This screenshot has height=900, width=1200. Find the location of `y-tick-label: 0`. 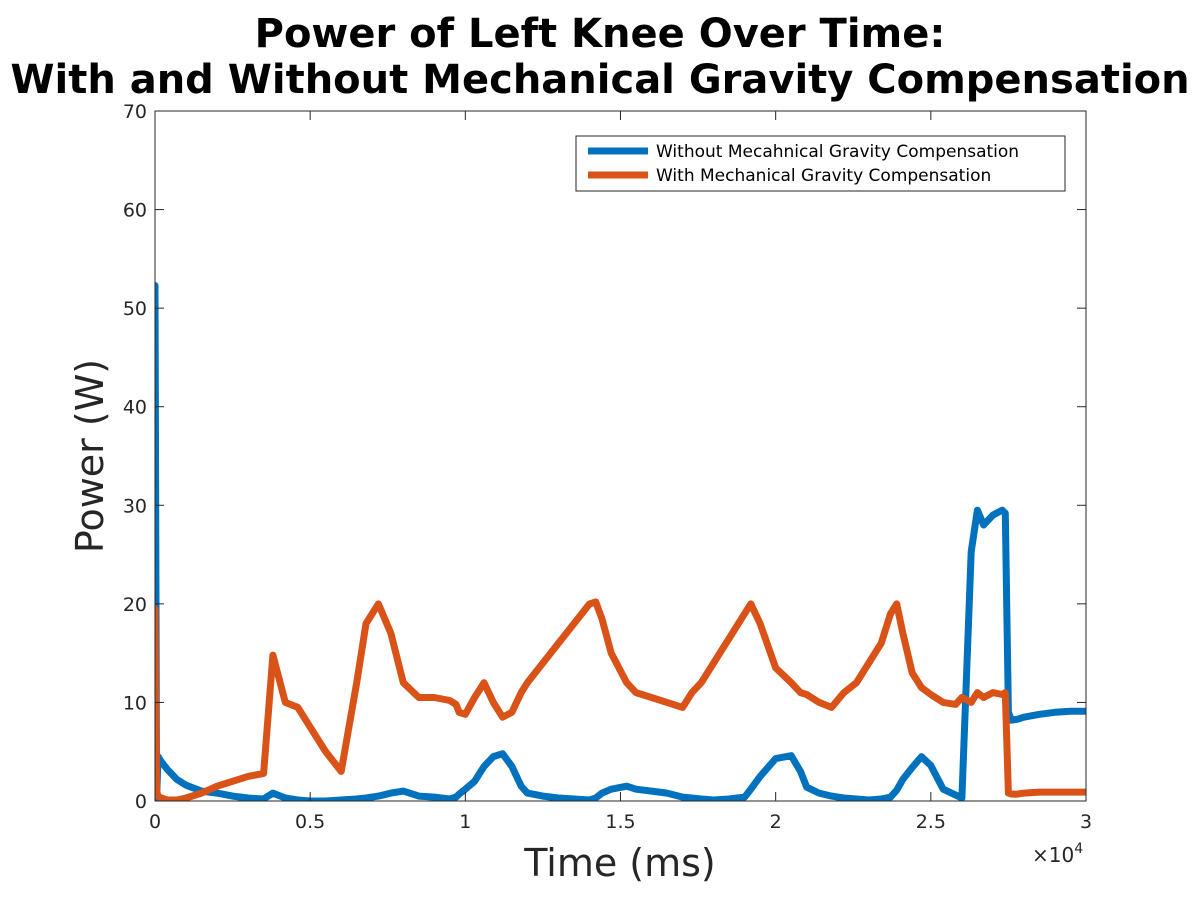

y-tick-label: 0 is located at coordinates (141, 802).